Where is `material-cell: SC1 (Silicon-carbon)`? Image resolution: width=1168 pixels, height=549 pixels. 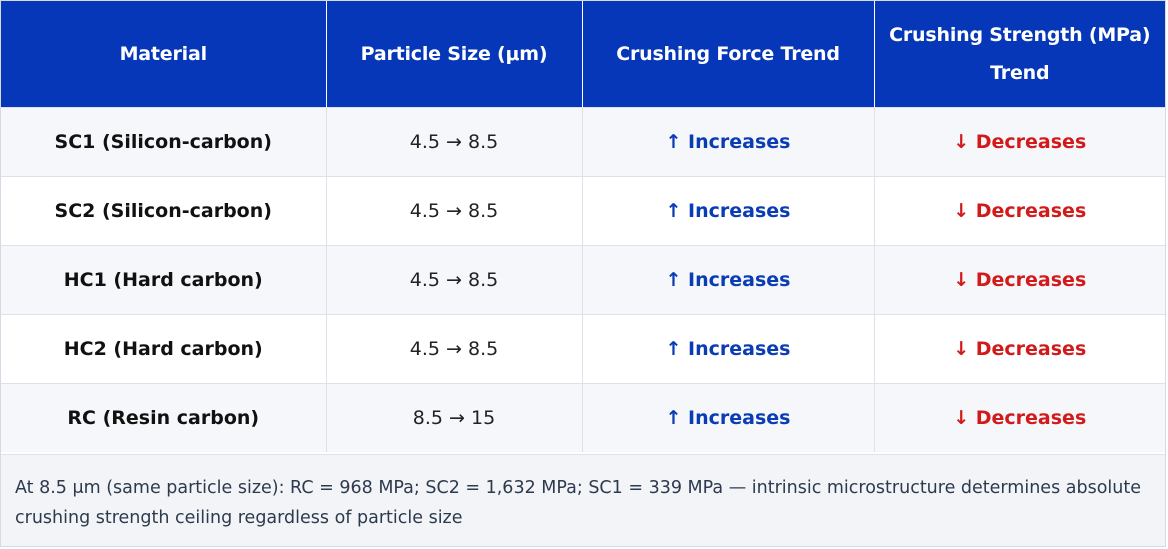 material-cell: SC1 (Silicon-carbon) is located at coordinates (164, 142).